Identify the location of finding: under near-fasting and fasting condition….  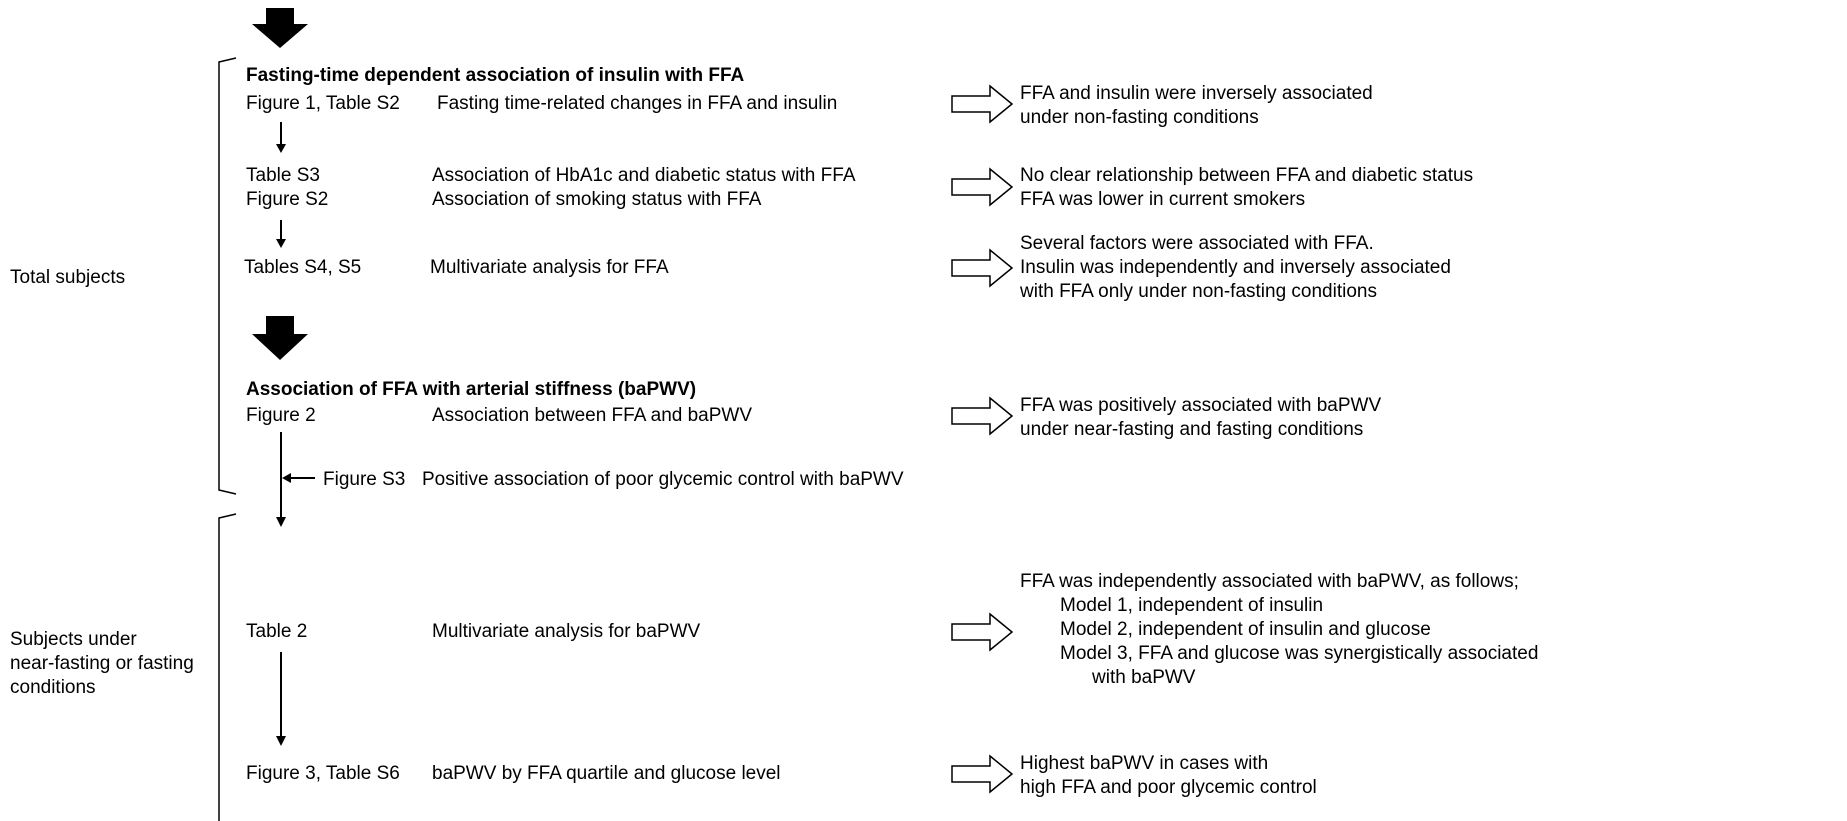
(1191, 429).